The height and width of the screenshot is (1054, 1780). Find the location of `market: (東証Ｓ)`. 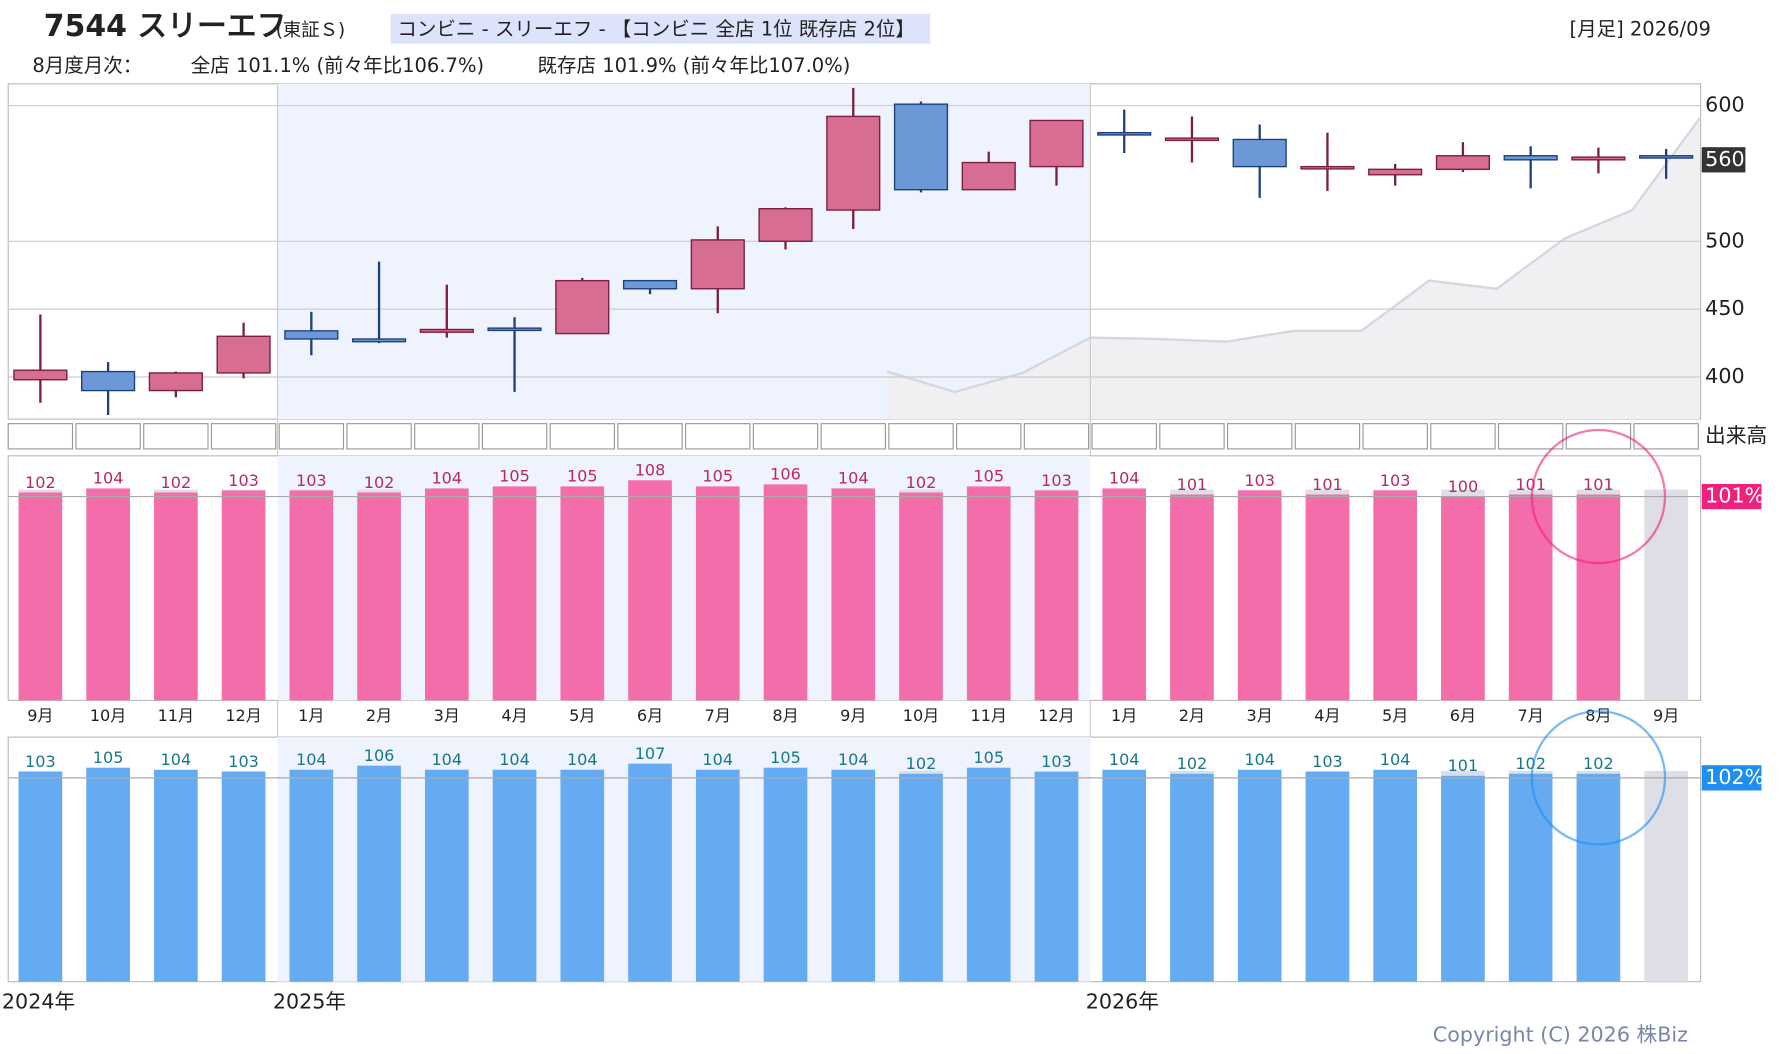

market: (東証Ｓ) is located at coordinates (310, 30).